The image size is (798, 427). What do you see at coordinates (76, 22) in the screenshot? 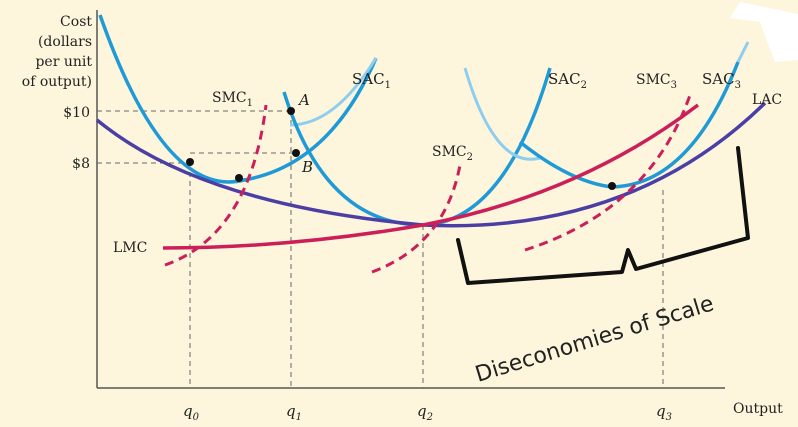
I see `y-axis-label-line-1: Cost` at bounding box center [76, 22].